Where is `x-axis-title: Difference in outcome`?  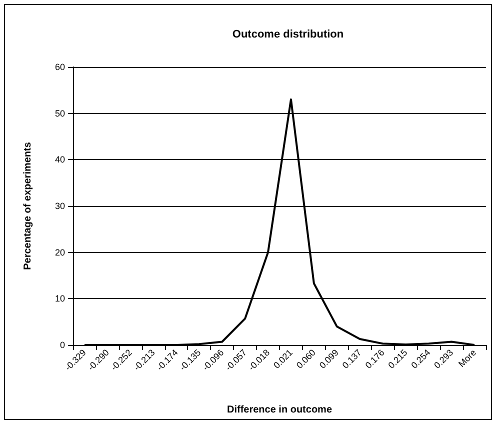 x-axis-title: Difference in outcome is located at coordinates (279, 410).